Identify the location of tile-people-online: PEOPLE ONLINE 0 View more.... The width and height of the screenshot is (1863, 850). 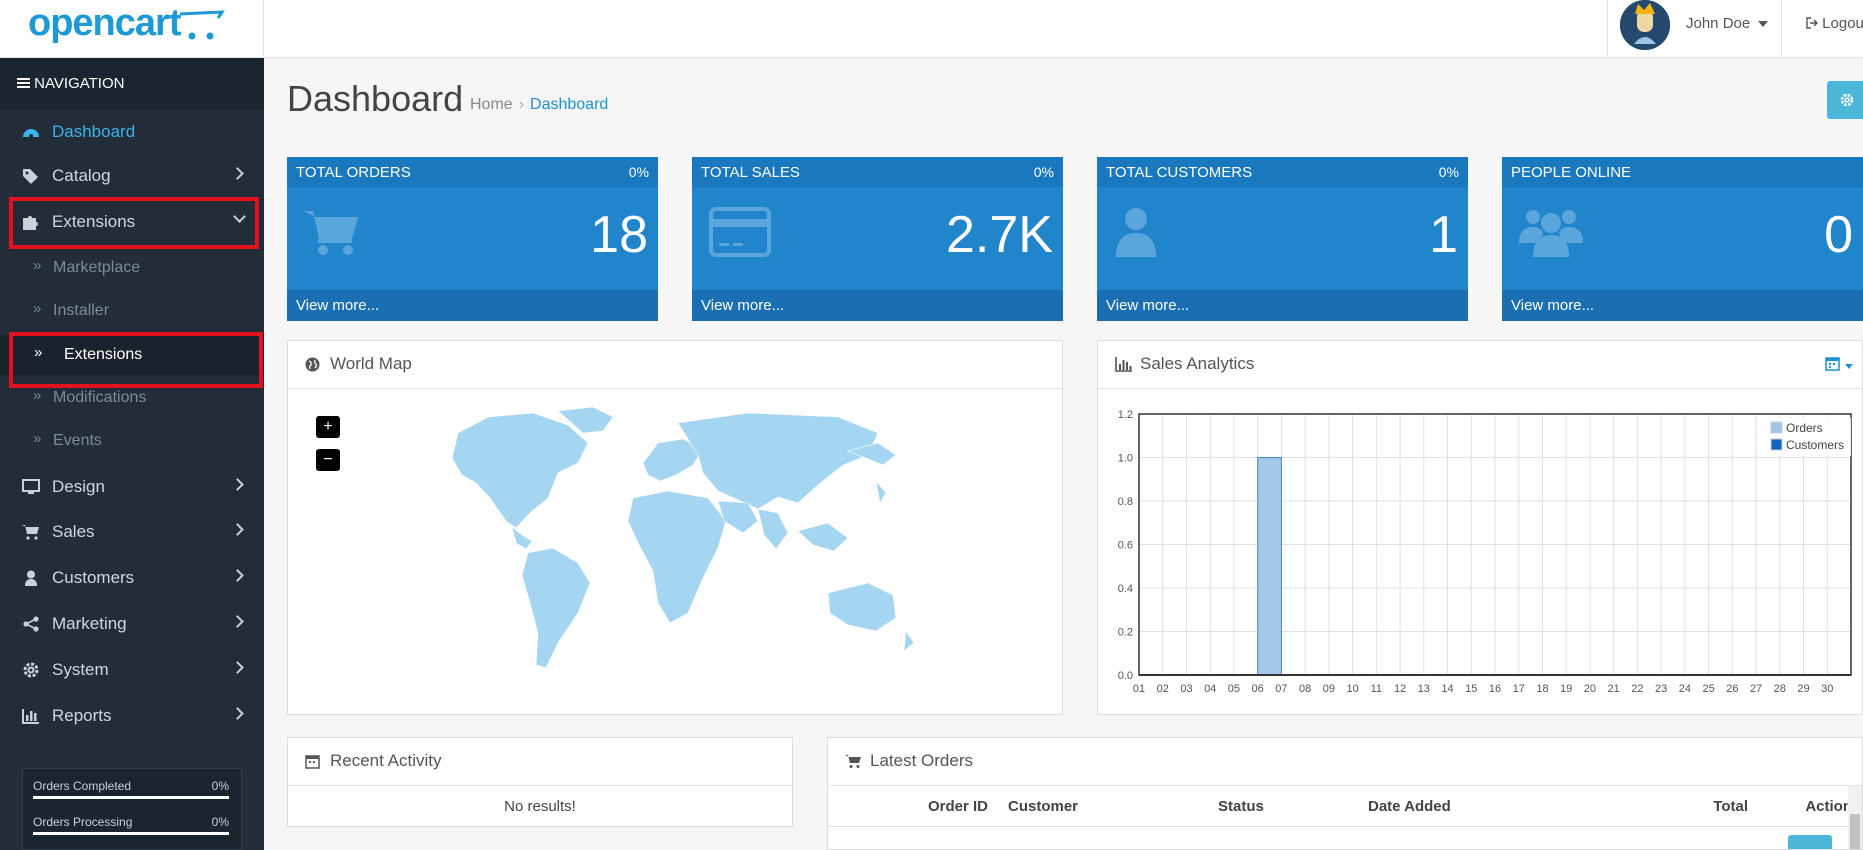
(1682, 239).